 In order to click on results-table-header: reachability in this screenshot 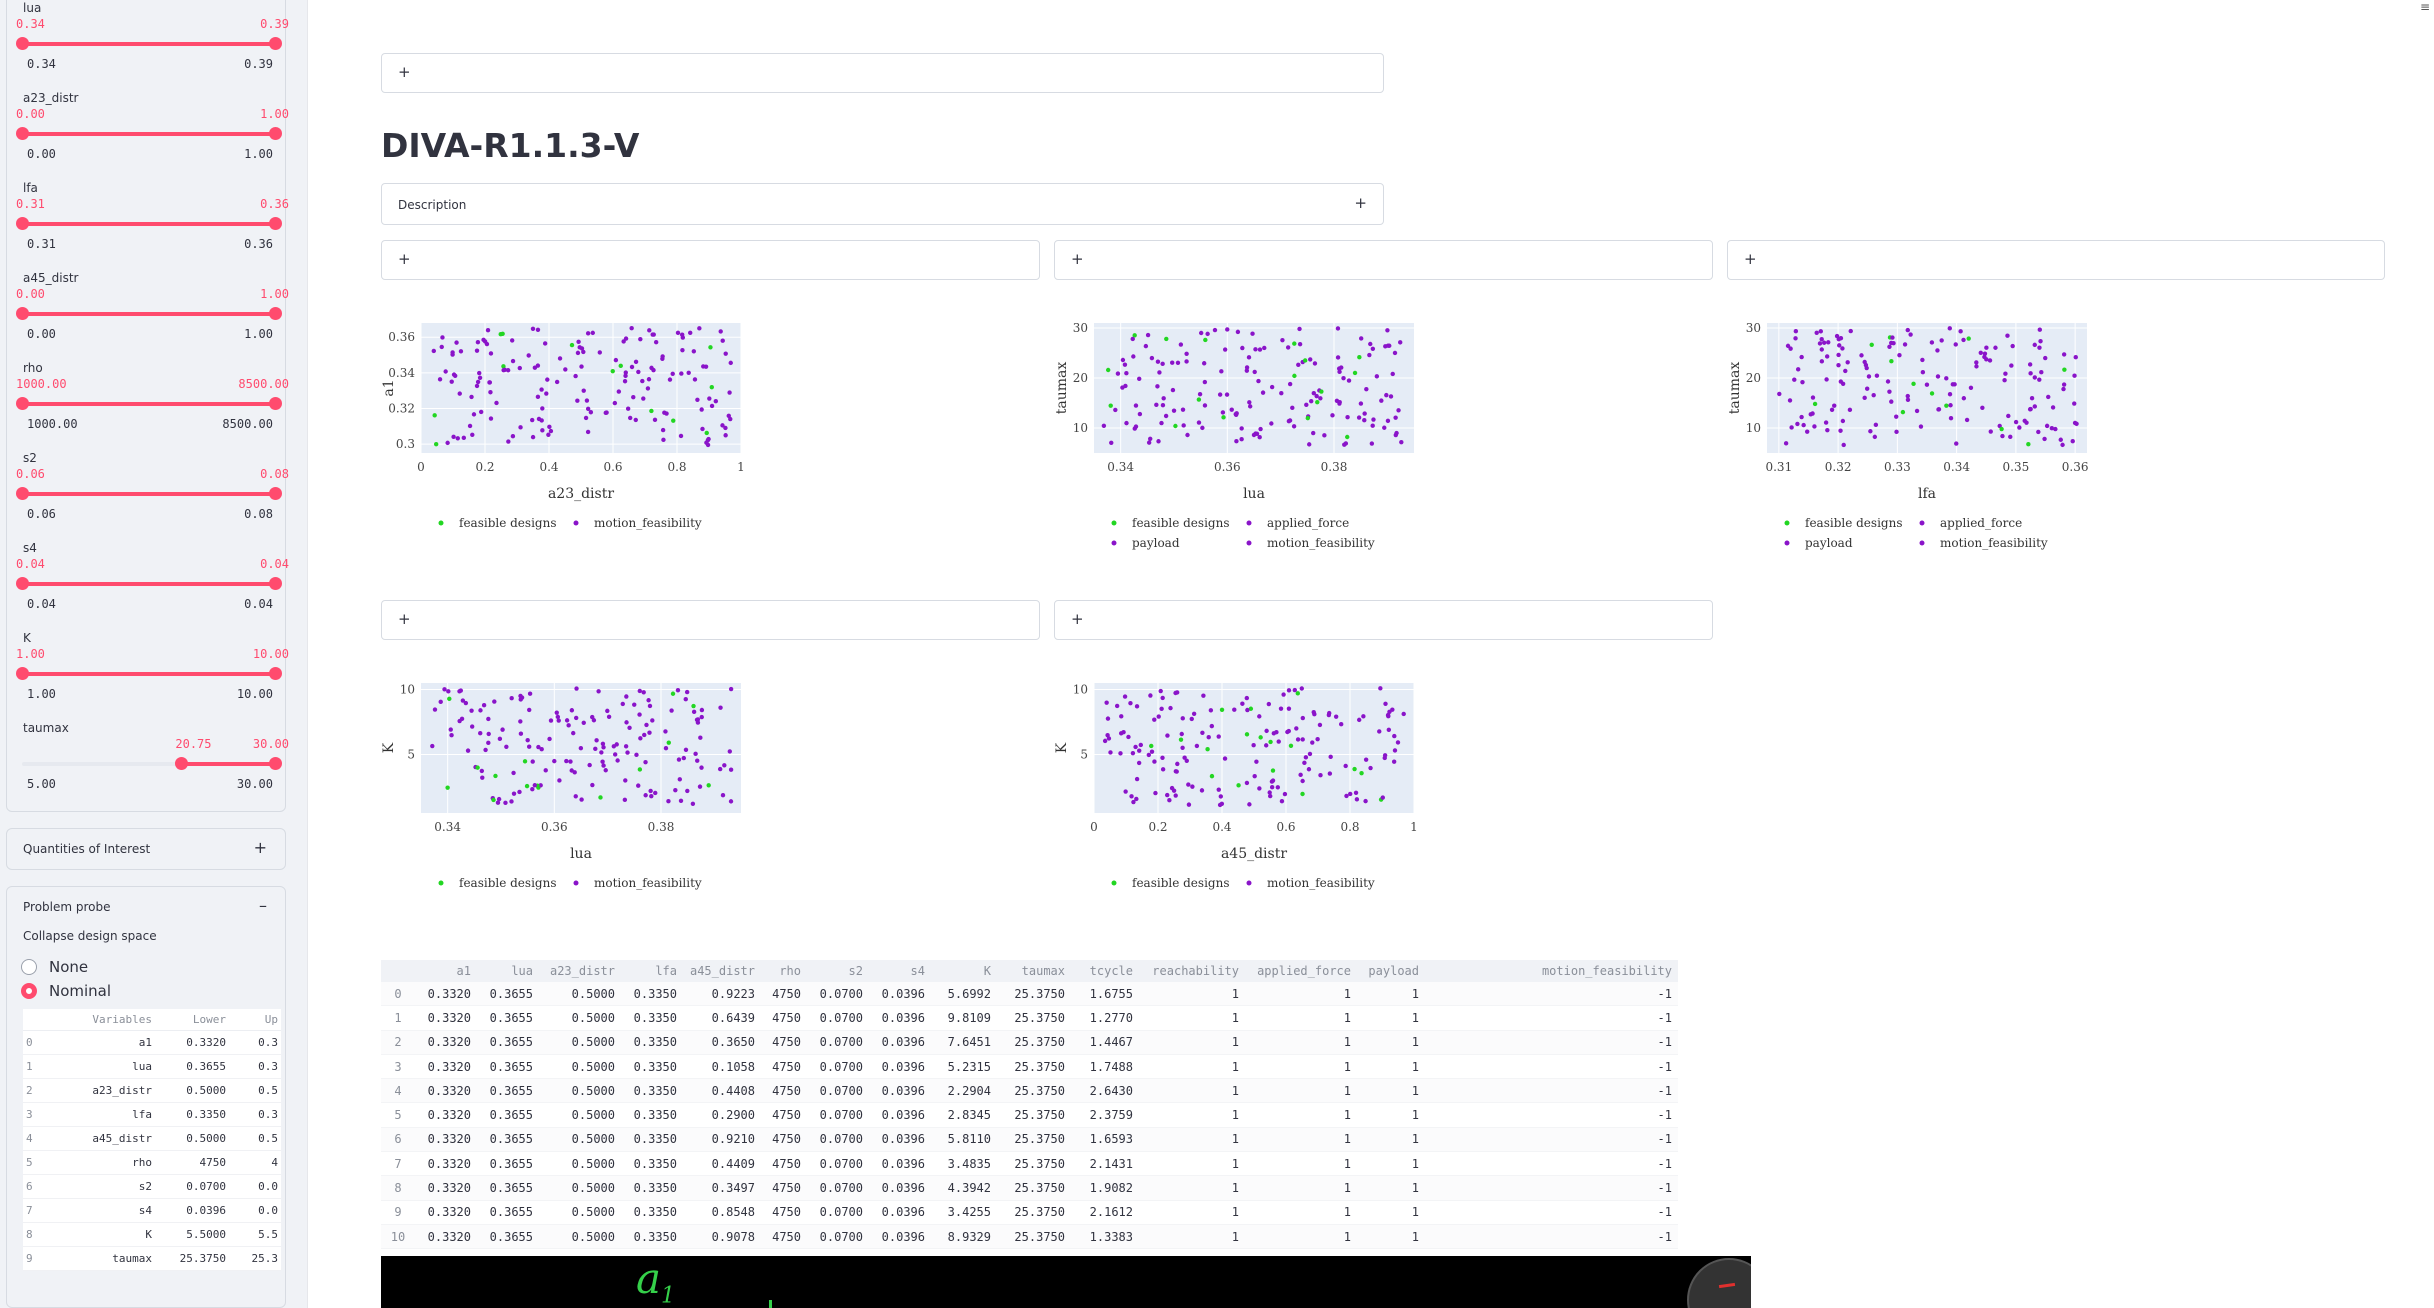, I will do `click(1192, 971)`.